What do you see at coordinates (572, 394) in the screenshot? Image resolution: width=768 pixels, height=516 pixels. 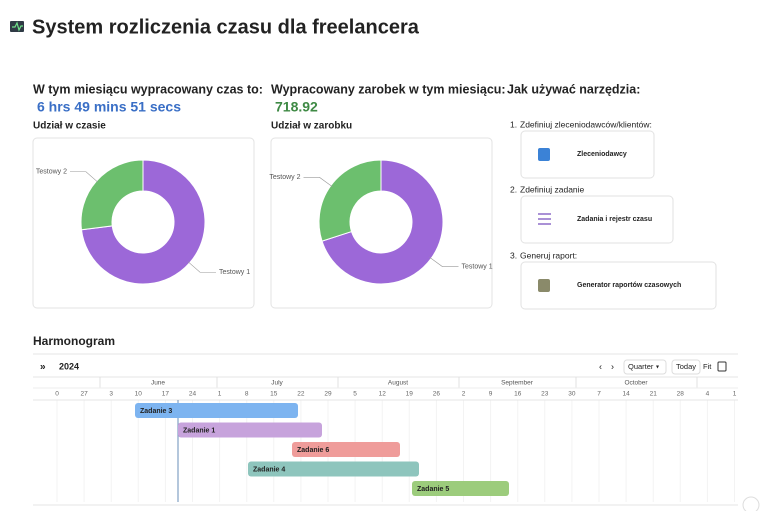 I see `day-label: 30` at bounding box center [572, 394].